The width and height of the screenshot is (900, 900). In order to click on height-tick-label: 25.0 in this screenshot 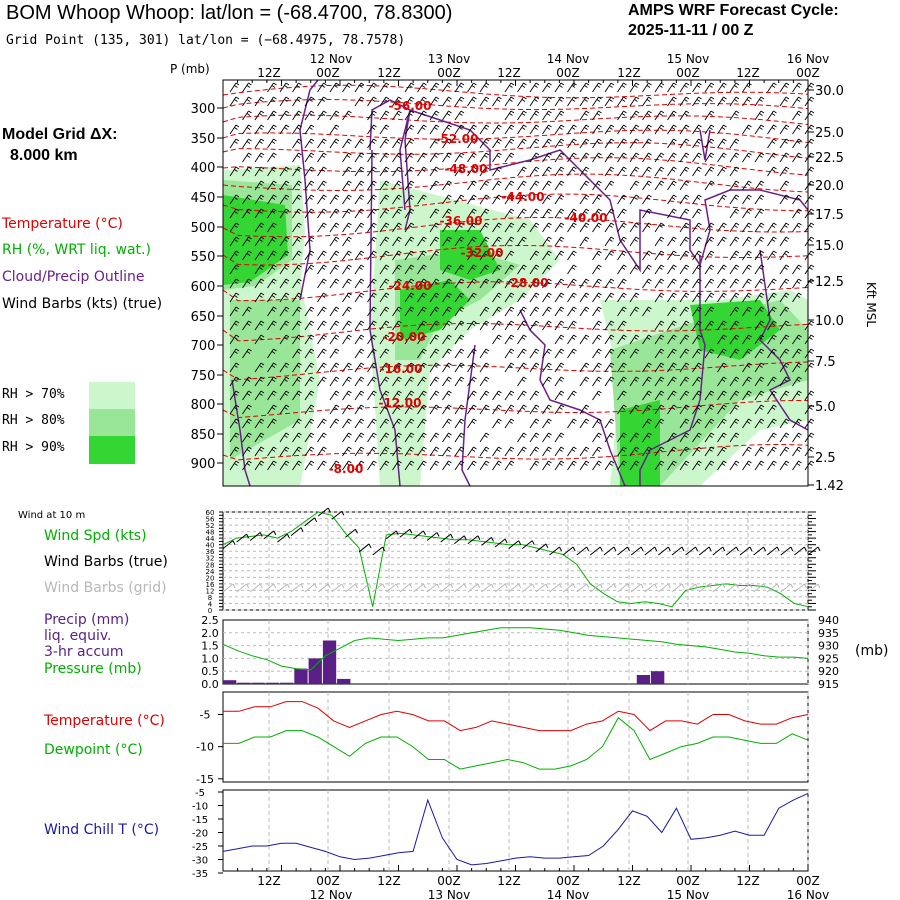, I will do `click(829, 133)`.